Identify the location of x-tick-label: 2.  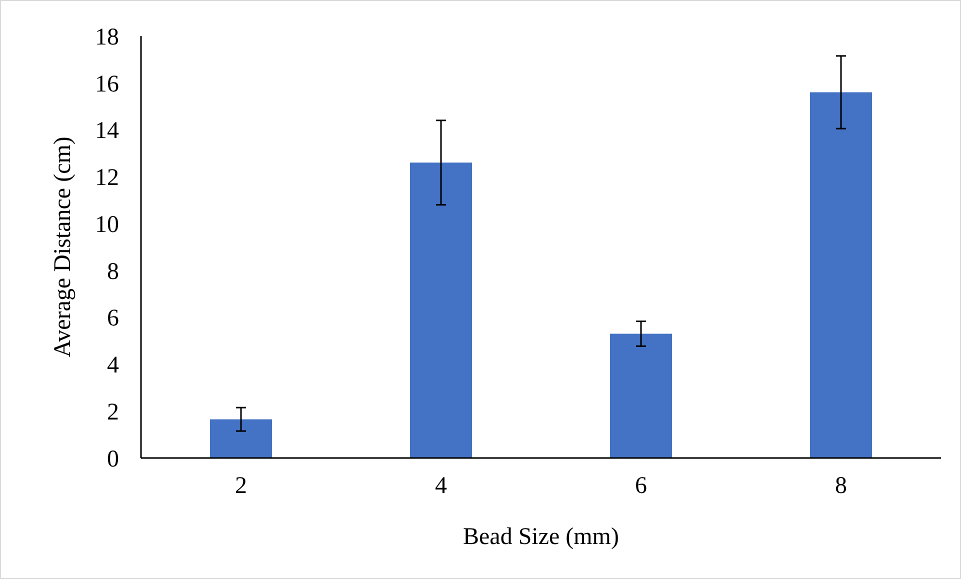
(241, 486).